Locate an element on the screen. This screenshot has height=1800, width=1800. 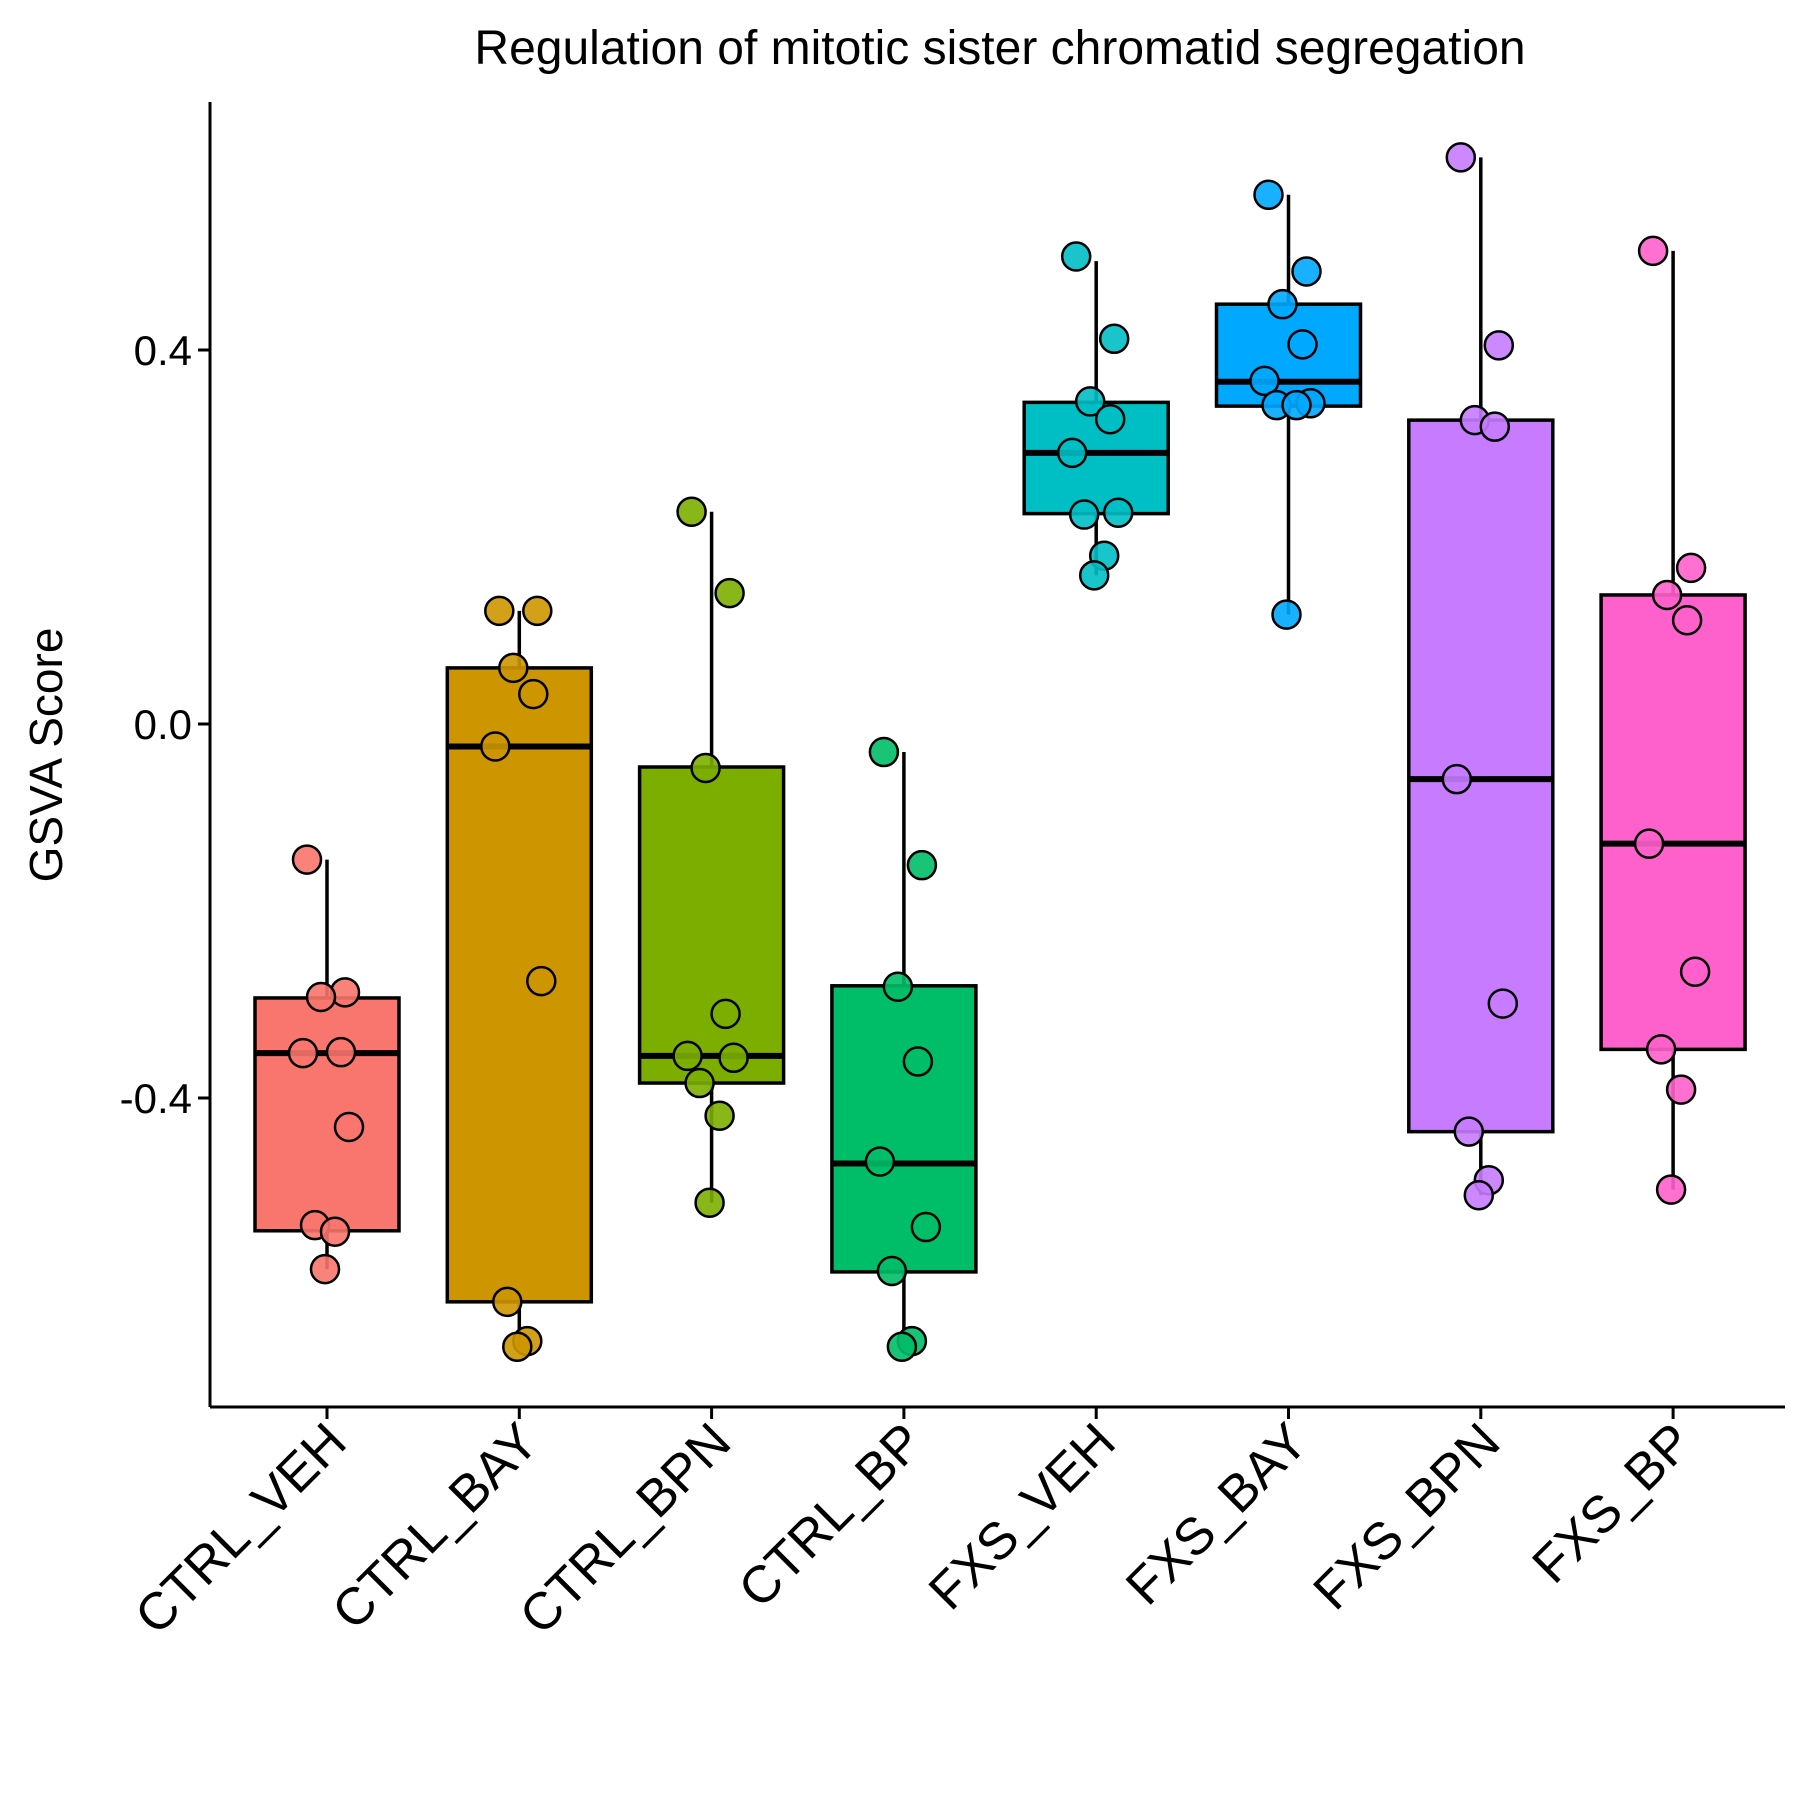
y-tick-label: 0.4 is located at coordinates (163, 350).